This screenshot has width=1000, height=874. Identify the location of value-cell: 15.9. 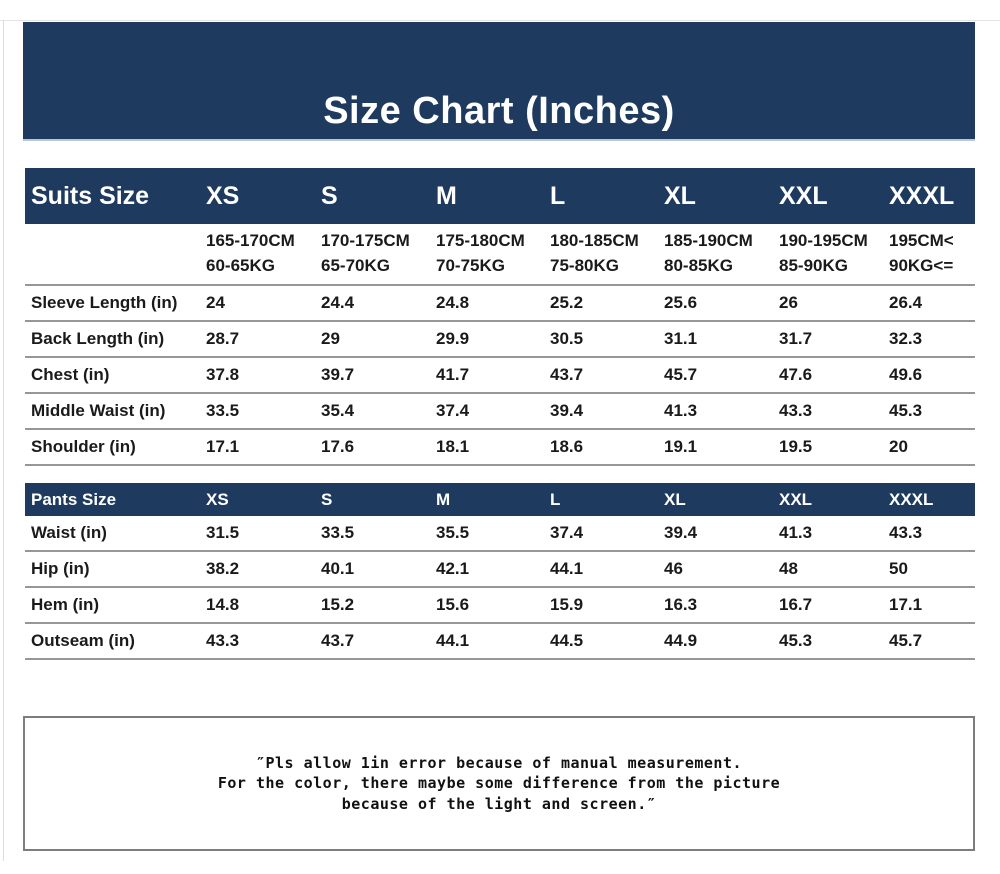
(606, 605).